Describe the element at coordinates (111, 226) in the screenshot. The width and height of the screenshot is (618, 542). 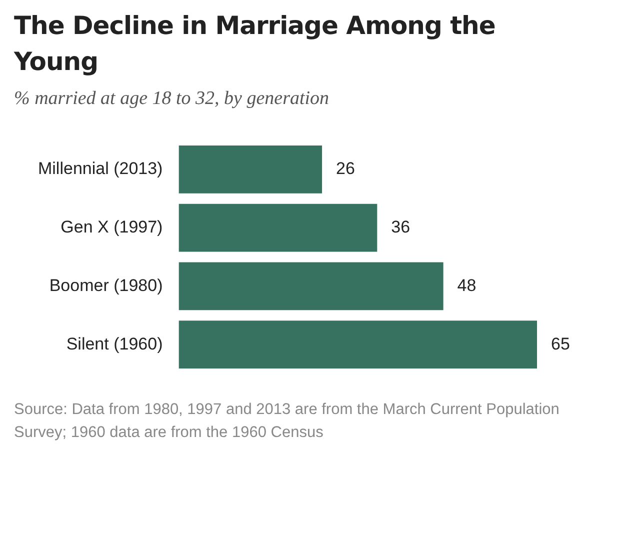
I see `y-tick-label: Gen X (1997)` at that location.